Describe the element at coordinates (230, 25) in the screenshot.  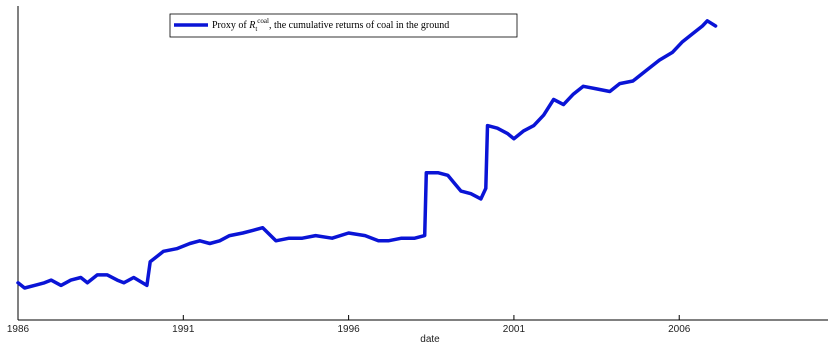
I see `legend-label-prefix: Proxy of` at that location.